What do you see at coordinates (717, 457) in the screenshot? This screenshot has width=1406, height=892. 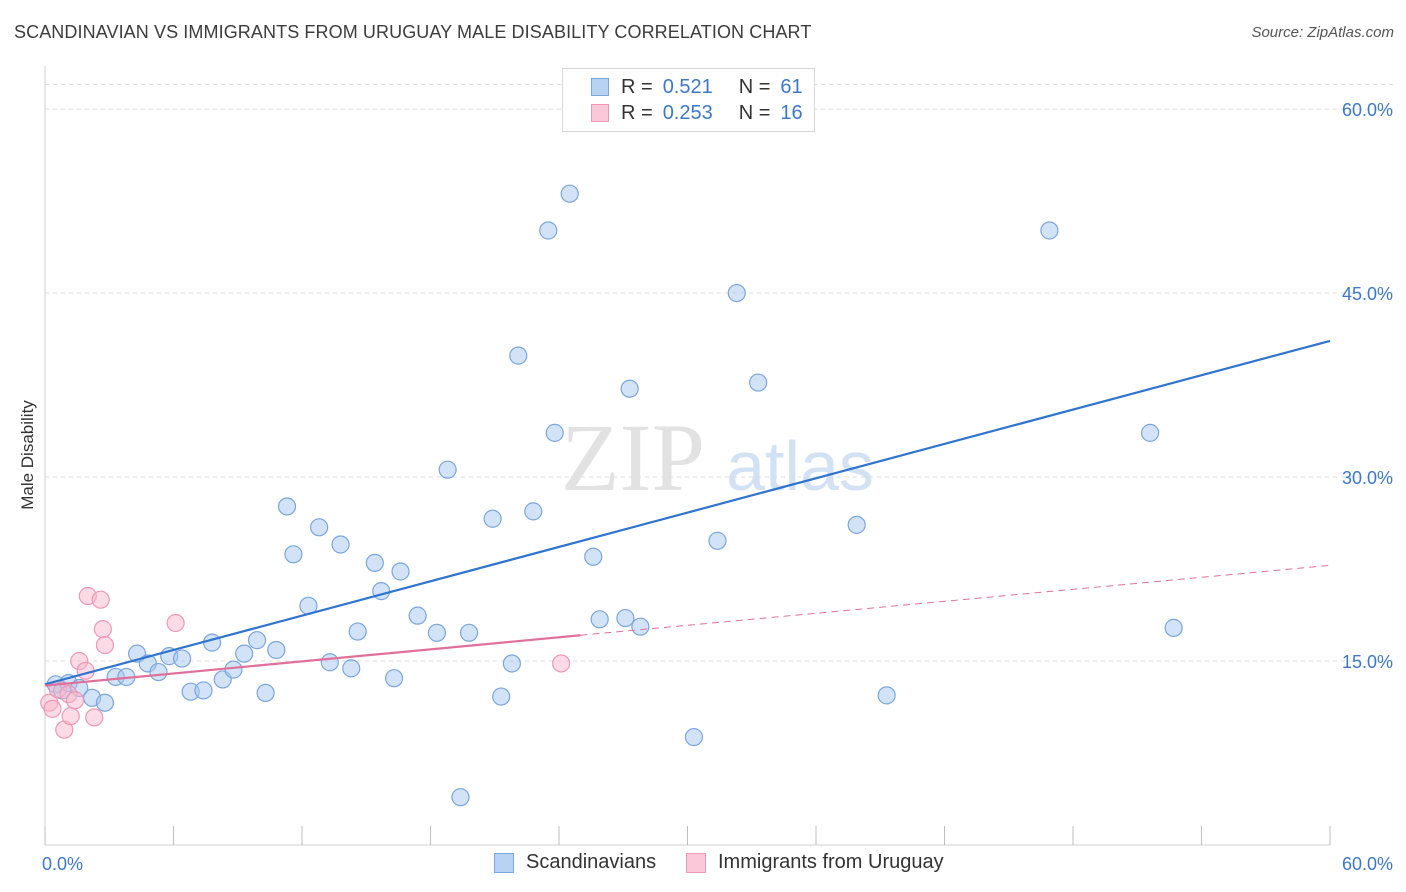 I see `watermark: ZIP atlas` at bounding box center [717, 457].